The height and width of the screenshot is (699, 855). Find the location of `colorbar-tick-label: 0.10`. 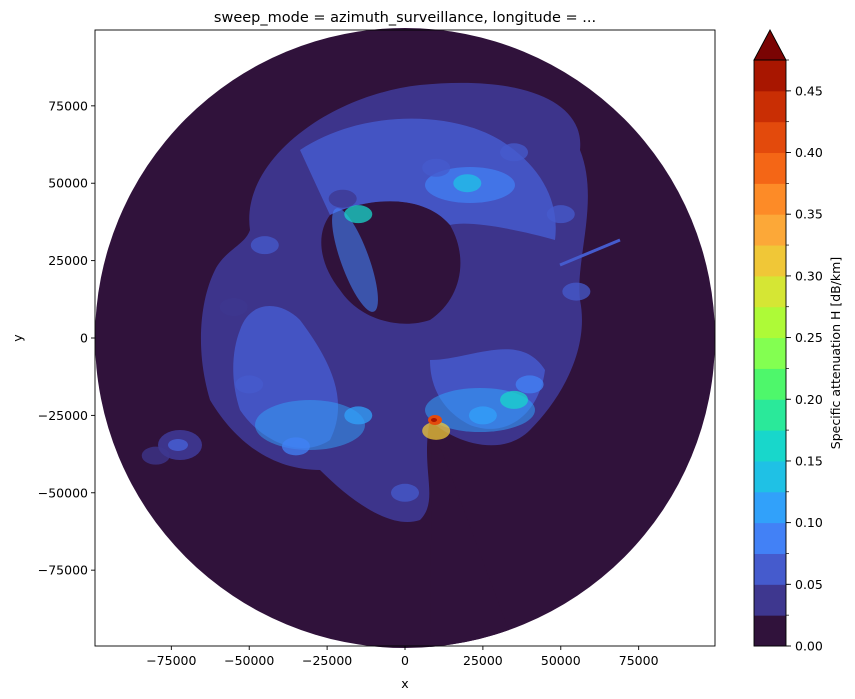

colorbar-tick-label: 0.10 is located at coordinates (809, 522).